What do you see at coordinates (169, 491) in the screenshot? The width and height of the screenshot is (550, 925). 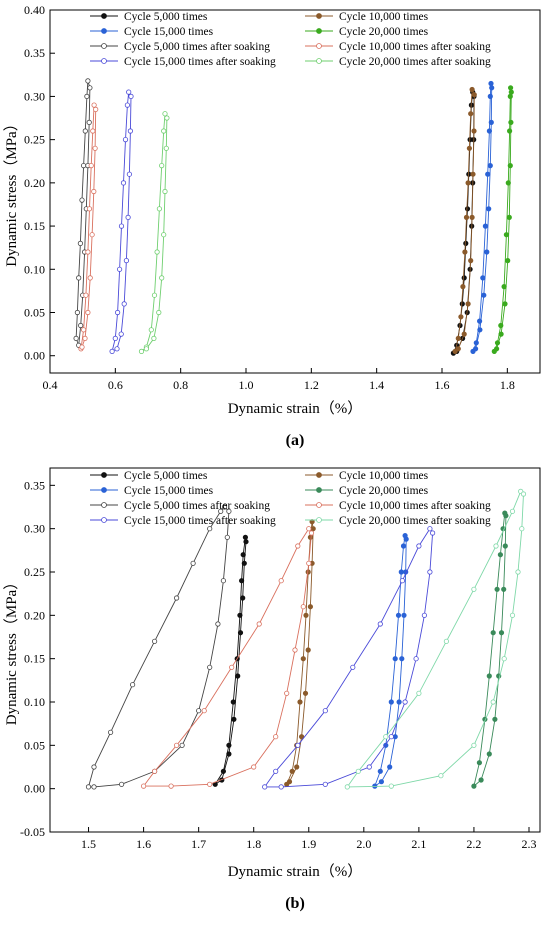 I see `legend-label: Cycle 15,000 times` at bounding box center [169, 491].